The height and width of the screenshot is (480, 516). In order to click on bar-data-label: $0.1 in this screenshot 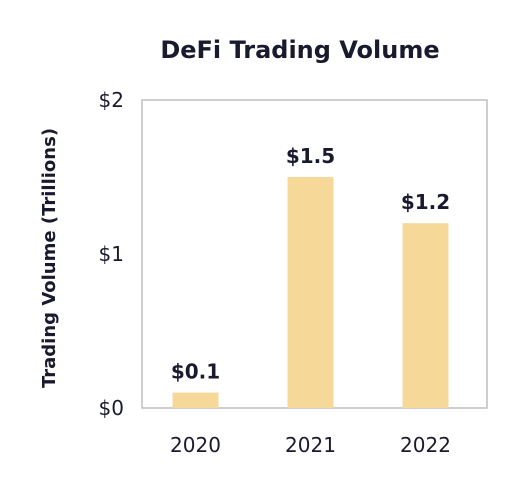, I will do `click(195, 372)`.